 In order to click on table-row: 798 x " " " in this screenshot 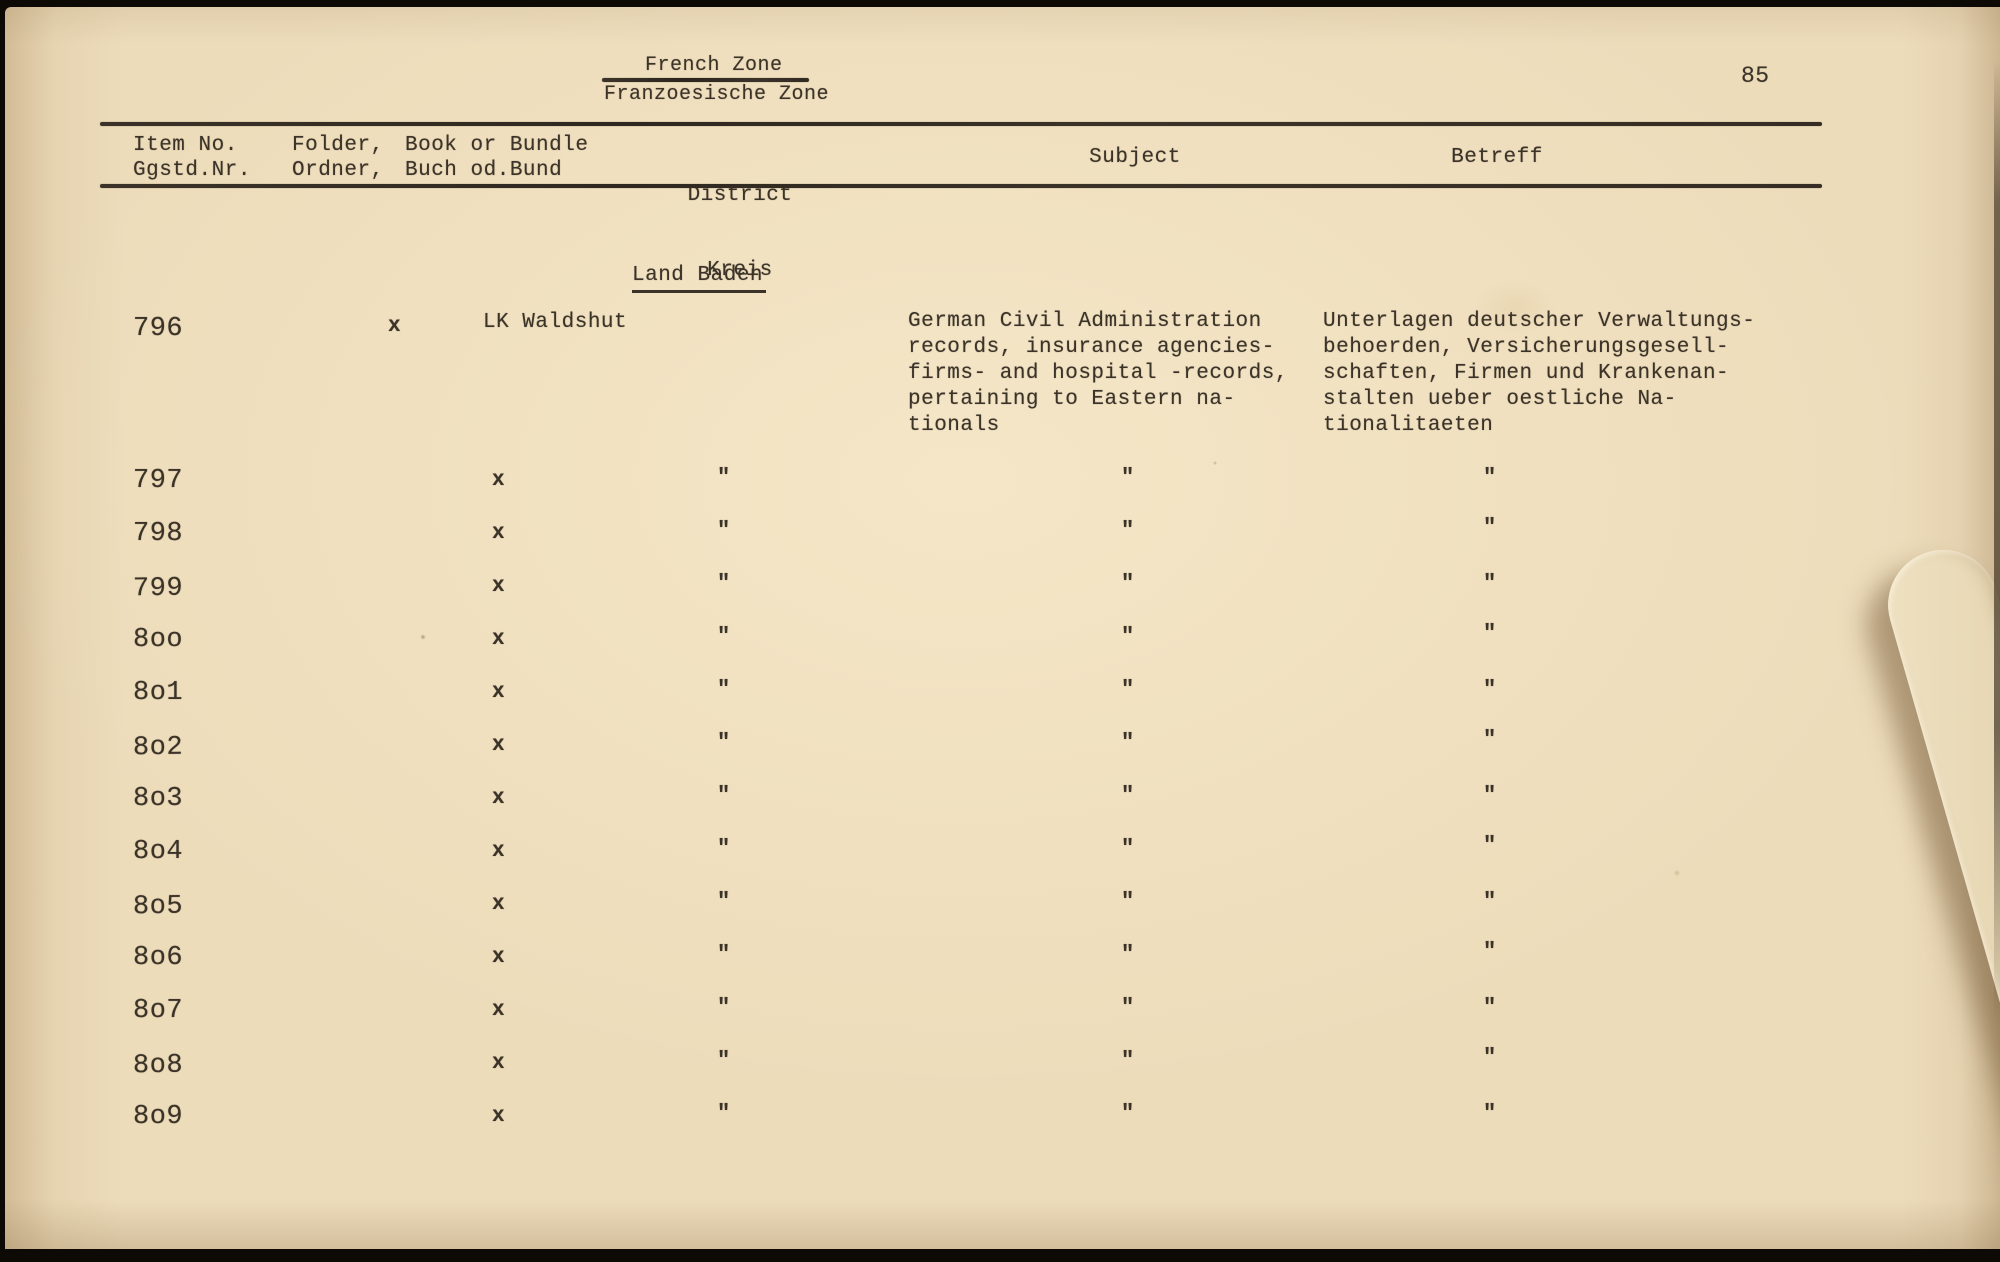, I will do `click(1002, 543)`.